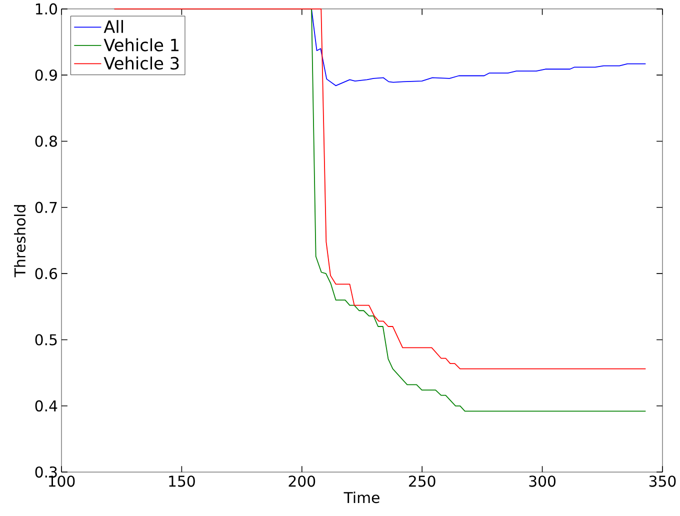 The width and height of the screenshot is (680, 516). I want to click on x-axis-title: Time, so click(362, 498).